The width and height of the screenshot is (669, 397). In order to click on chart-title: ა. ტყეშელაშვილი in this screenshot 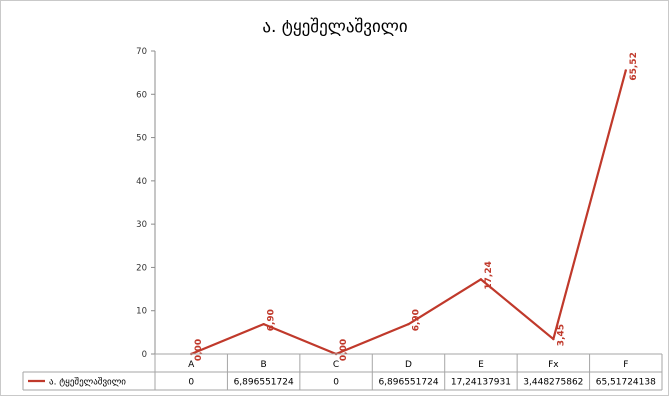, I will do `click(334, 27)`.